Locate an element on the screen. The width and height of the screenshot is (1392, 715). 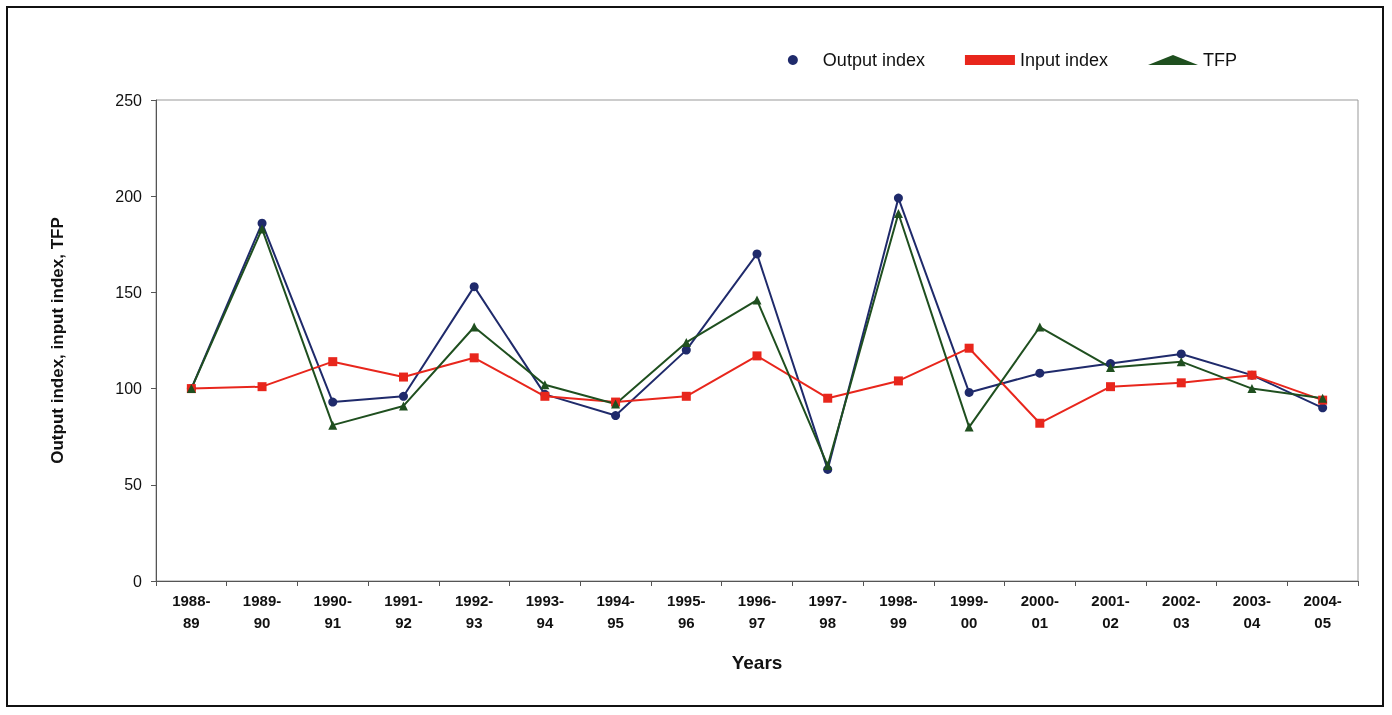
x-tick-label: 2004-05 is located at coordinates (1322, 611).